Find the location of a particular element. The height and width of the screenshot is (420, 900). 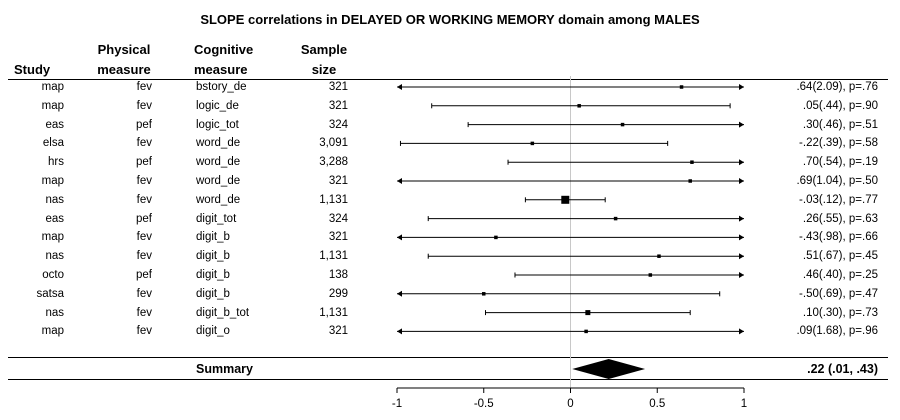

row-estimate-label: .30(.46), p=.51 is located at coordinates (840, 124).